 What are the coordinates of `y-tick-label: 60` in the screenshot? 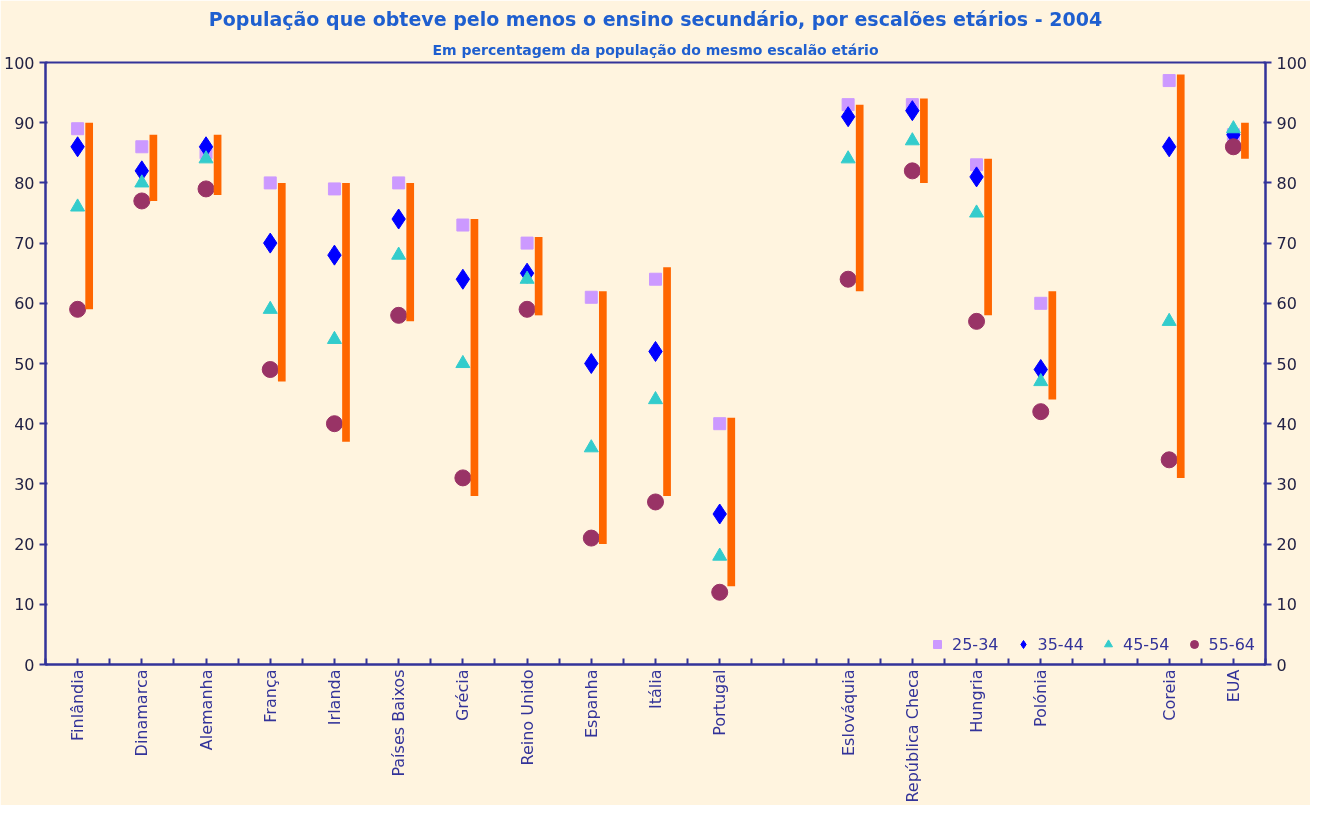 It's located at (24, 304).